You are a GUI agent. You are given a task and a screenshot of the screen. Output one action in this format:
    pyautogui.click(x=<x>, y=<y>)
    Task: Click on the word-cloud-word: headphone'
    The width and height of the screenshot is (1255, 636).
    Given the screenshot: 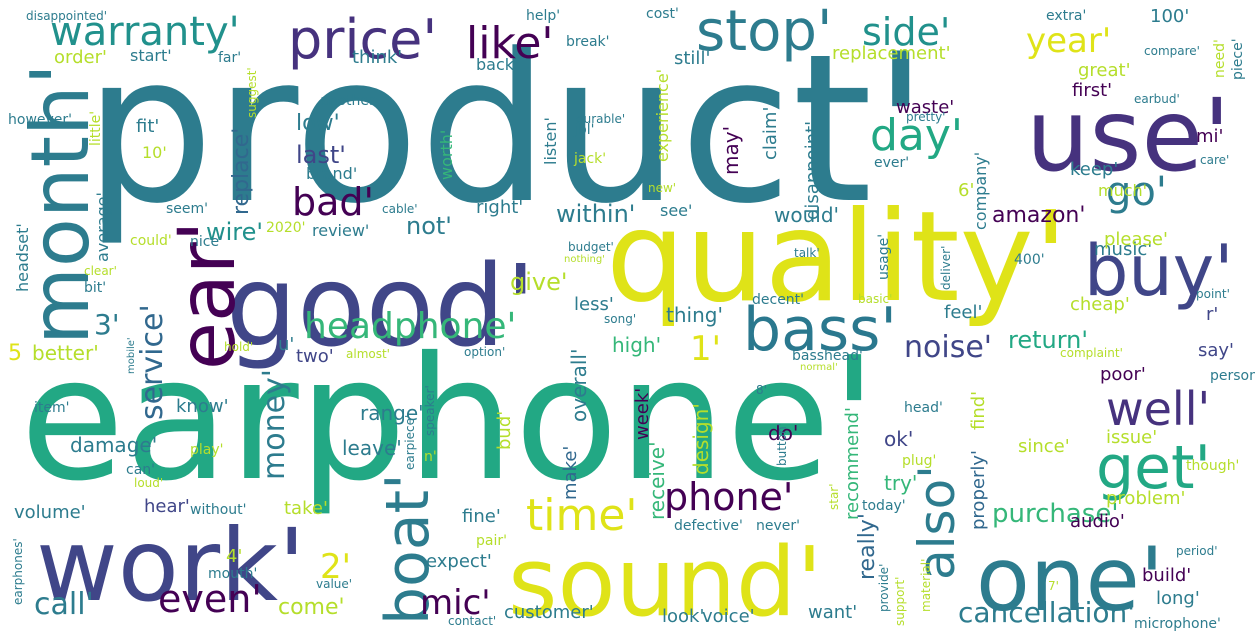 What is the action you would take?
    pyautogui.click(x=410, y=326)
    